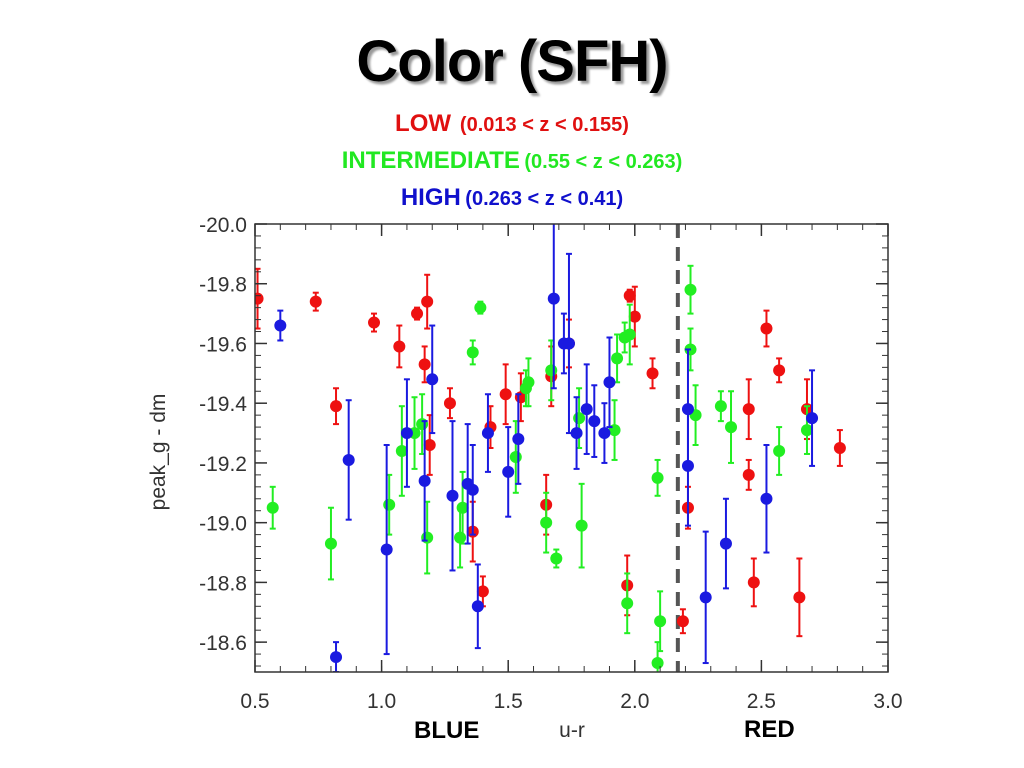  I want to click on region-label-red: RED, so click(769, 729).